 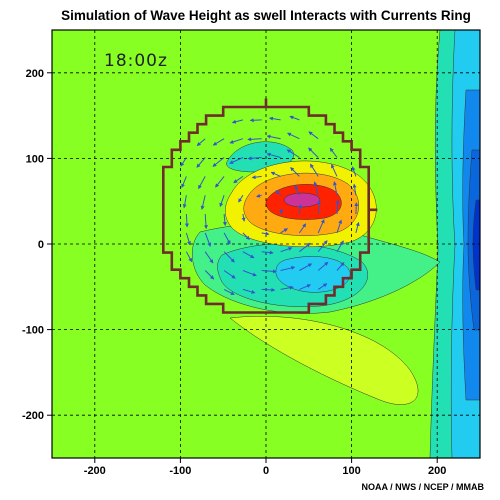 I want to click on current-vectors, so click(x=270, y=205).